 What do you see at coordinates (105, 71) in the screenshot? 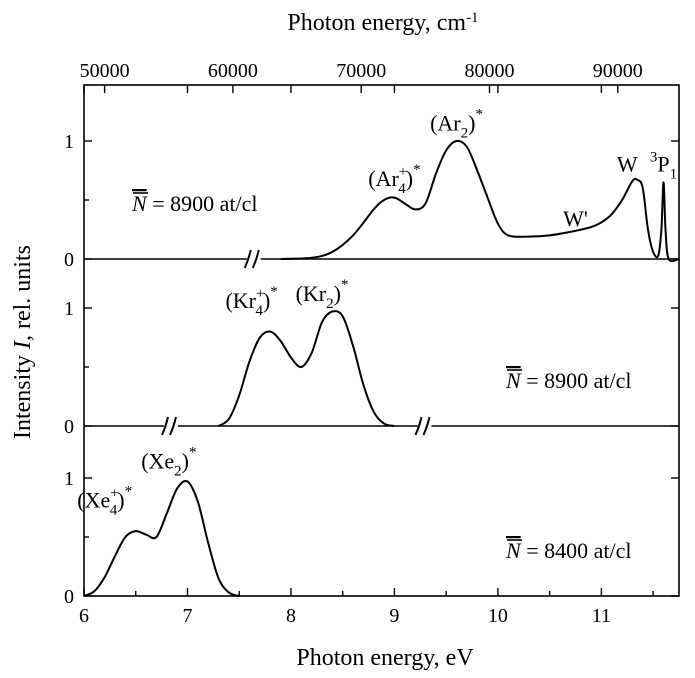
I see `x-top-tick-label: 50000` at bounding box center [105, 71].